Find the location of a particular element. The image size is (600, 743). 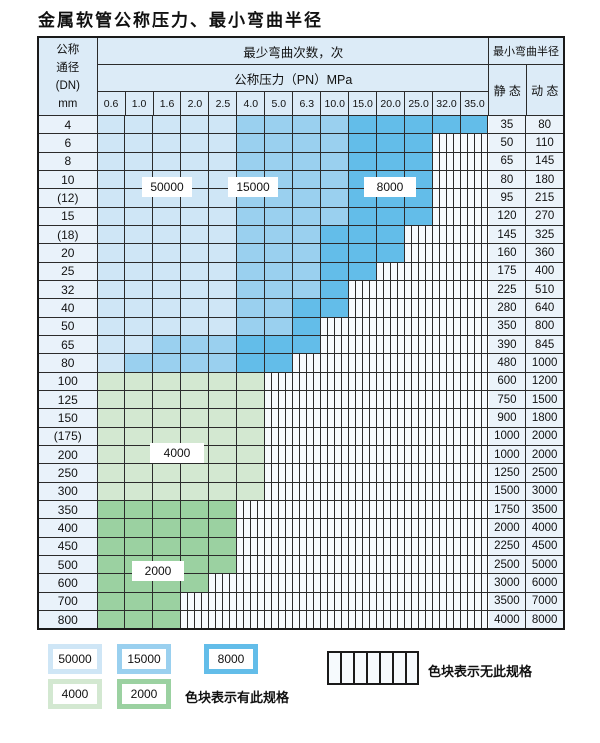

dn-cell: 350 is located at coordinates (68, 509).